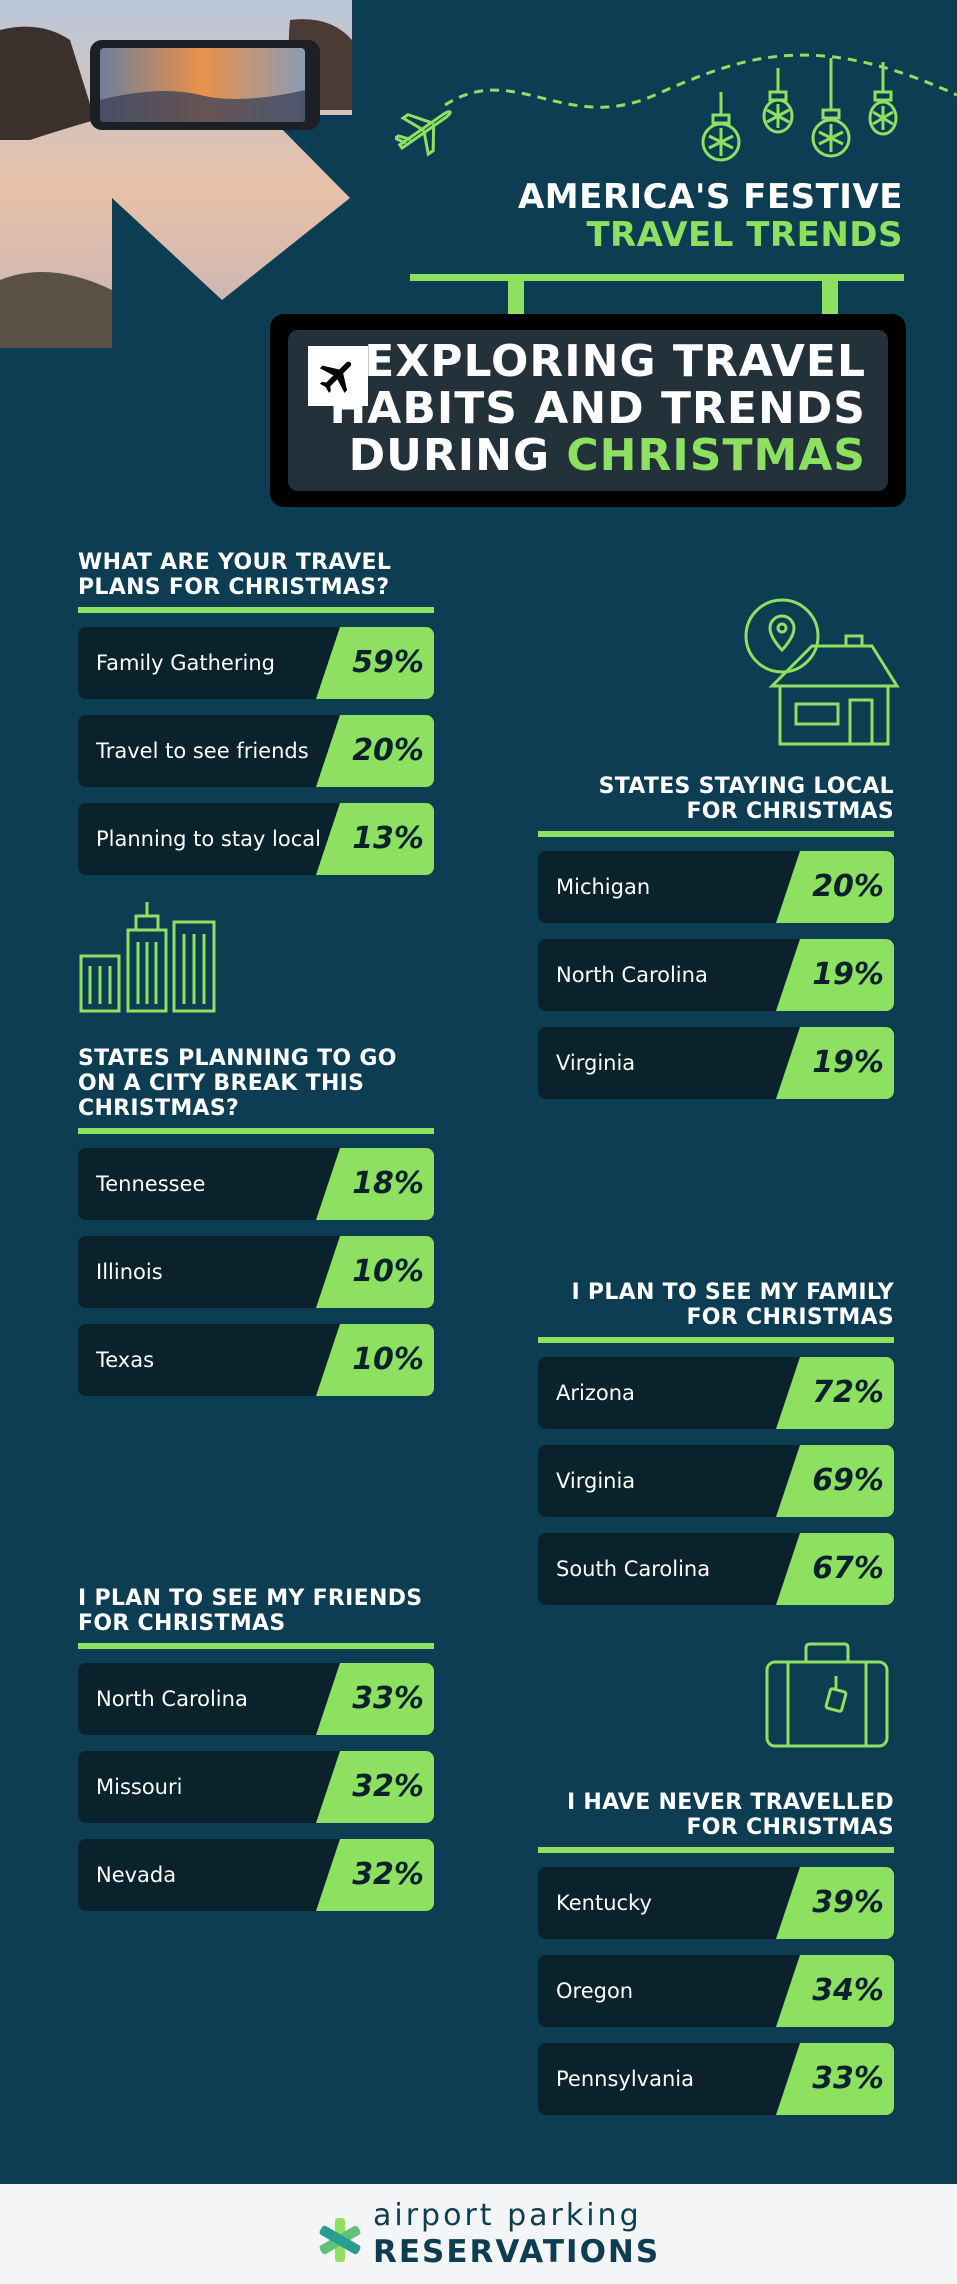  I want to click on stat-row: Arizona 72%, so click(716, 1393).